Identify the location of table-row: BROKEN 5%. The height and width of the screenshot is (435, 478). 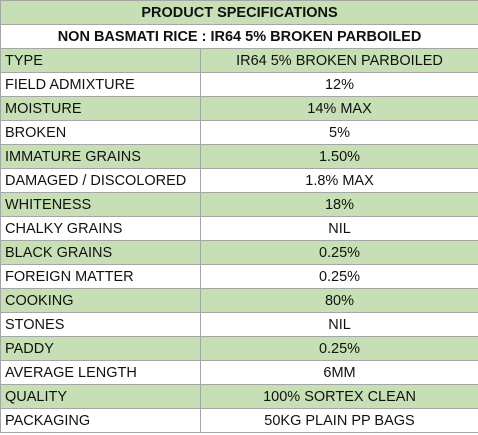
(239, 132).